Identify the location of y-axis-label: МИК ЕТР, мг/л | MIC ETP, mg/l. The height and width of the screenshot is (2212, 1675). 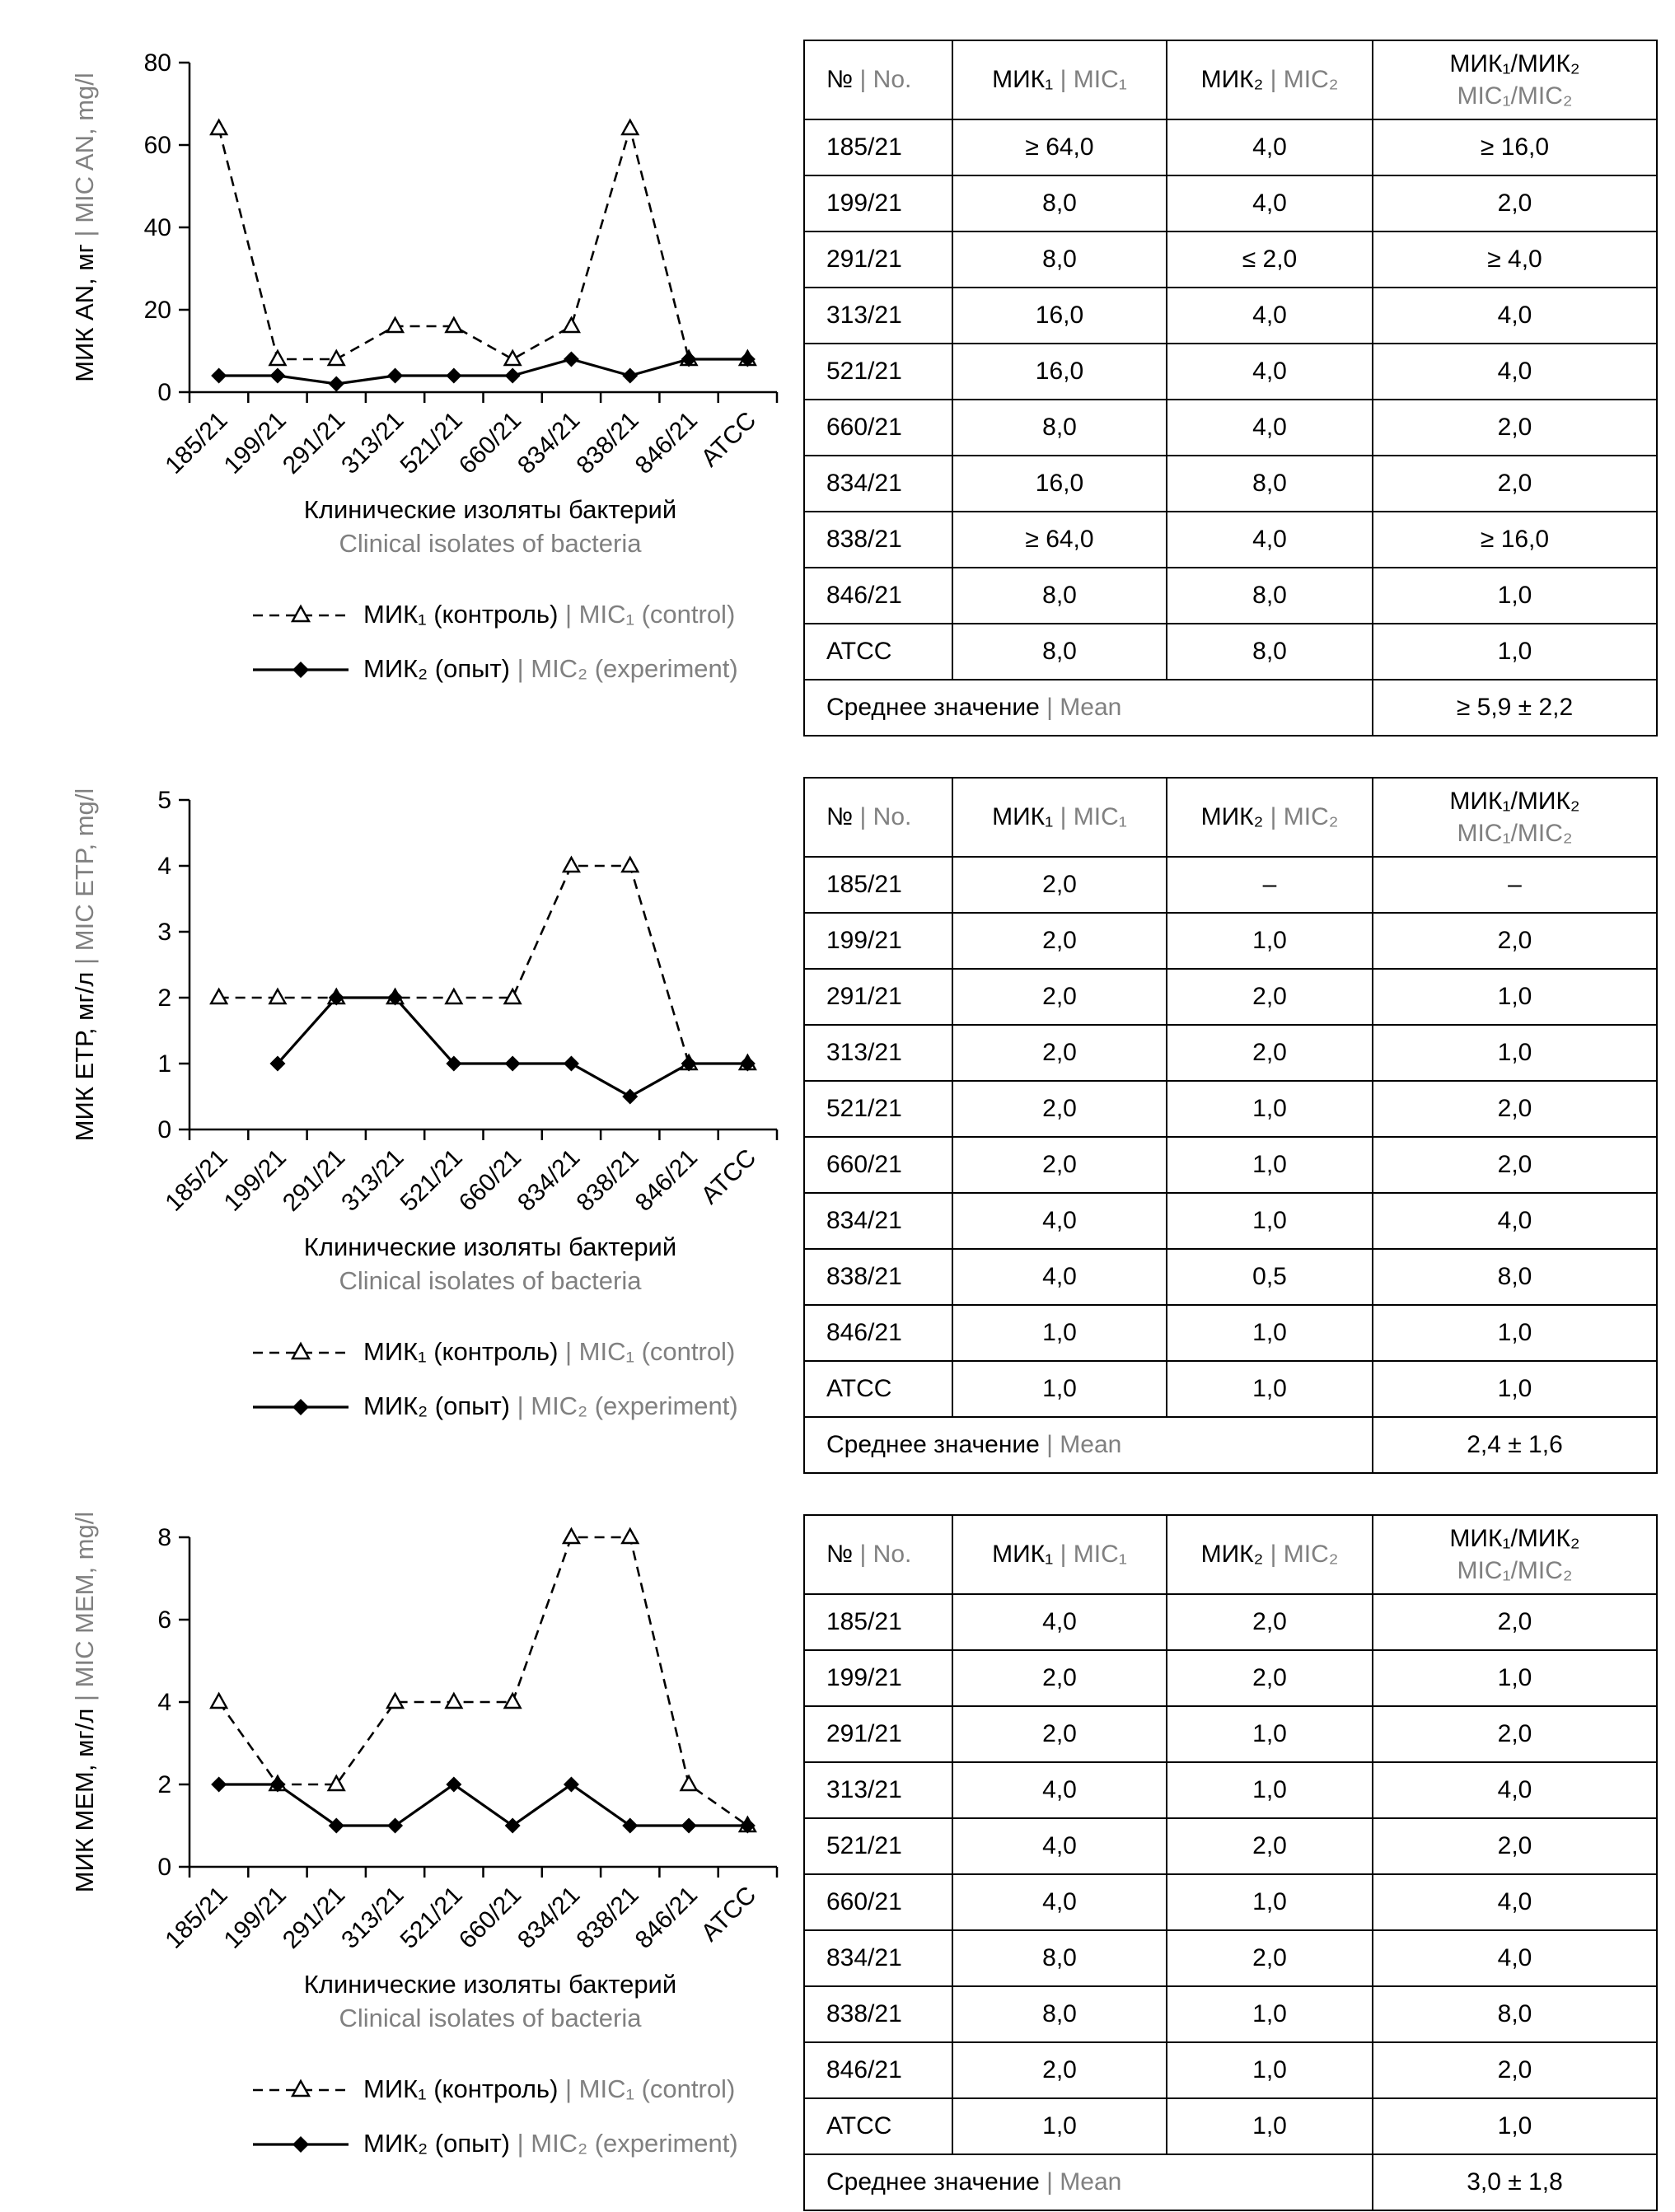
(84, 965).